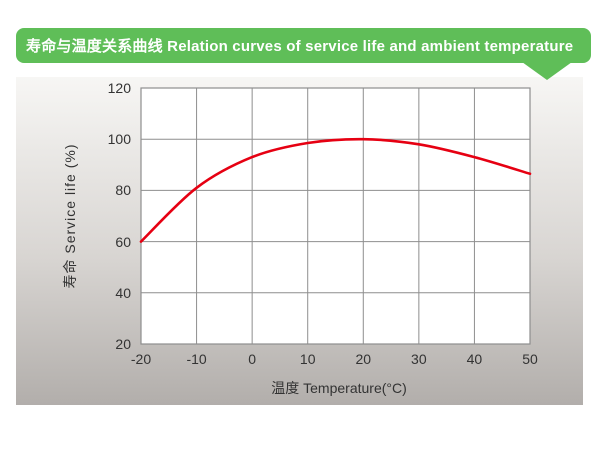  Describe the element at coordinates (363, 359) in the screenshot. I see `x-tick-label: 20` at that location.